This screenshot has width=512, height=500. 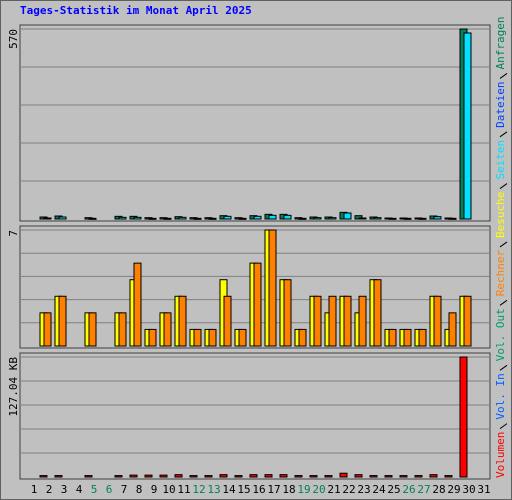 What do you see at coordinates (124, 489) in the screenshot?
I see `x-tick-label: 7` at bounding box center [124, 489].